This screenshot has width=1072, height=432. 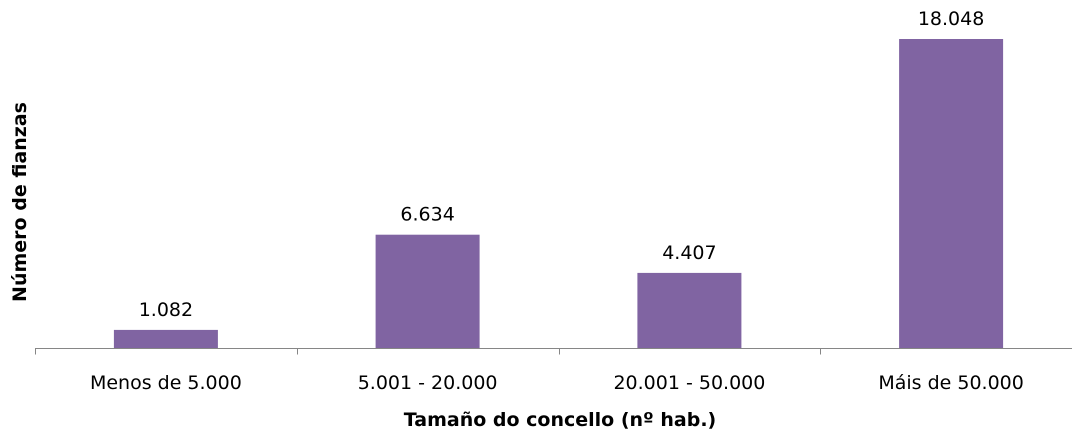 I want to click on y-axis-title: Número de fianzas, so click(x=20, y=202).